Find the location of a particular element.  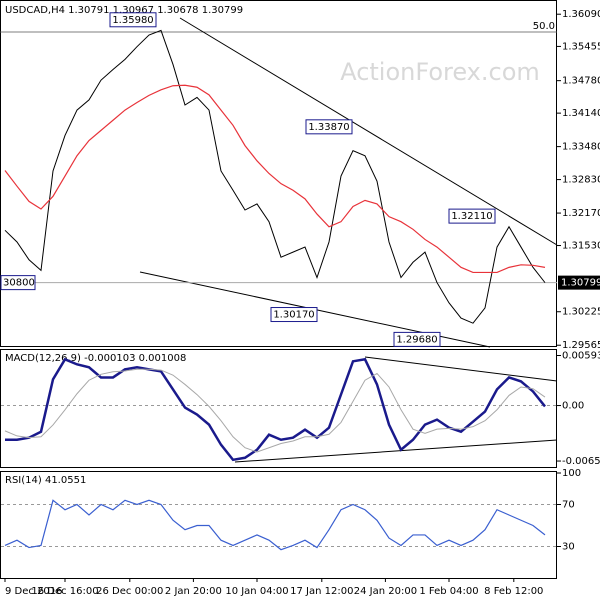

annotation-label: 1.33870 is located at coordinates (328, 127).